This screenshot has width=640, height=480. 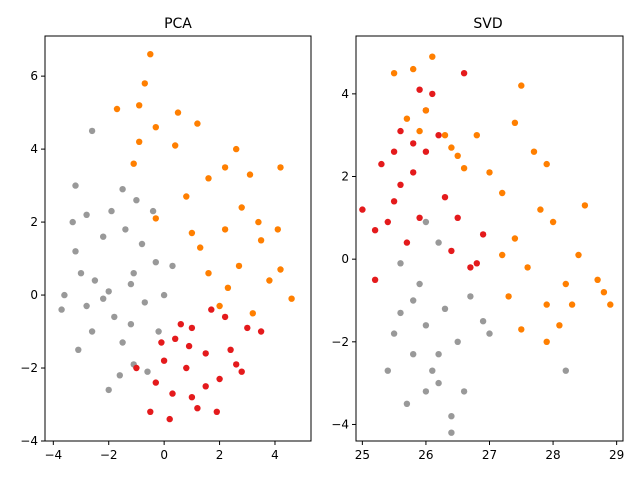 I want to click on pca-y-tick-label: 0, so click(x=34, y=295).